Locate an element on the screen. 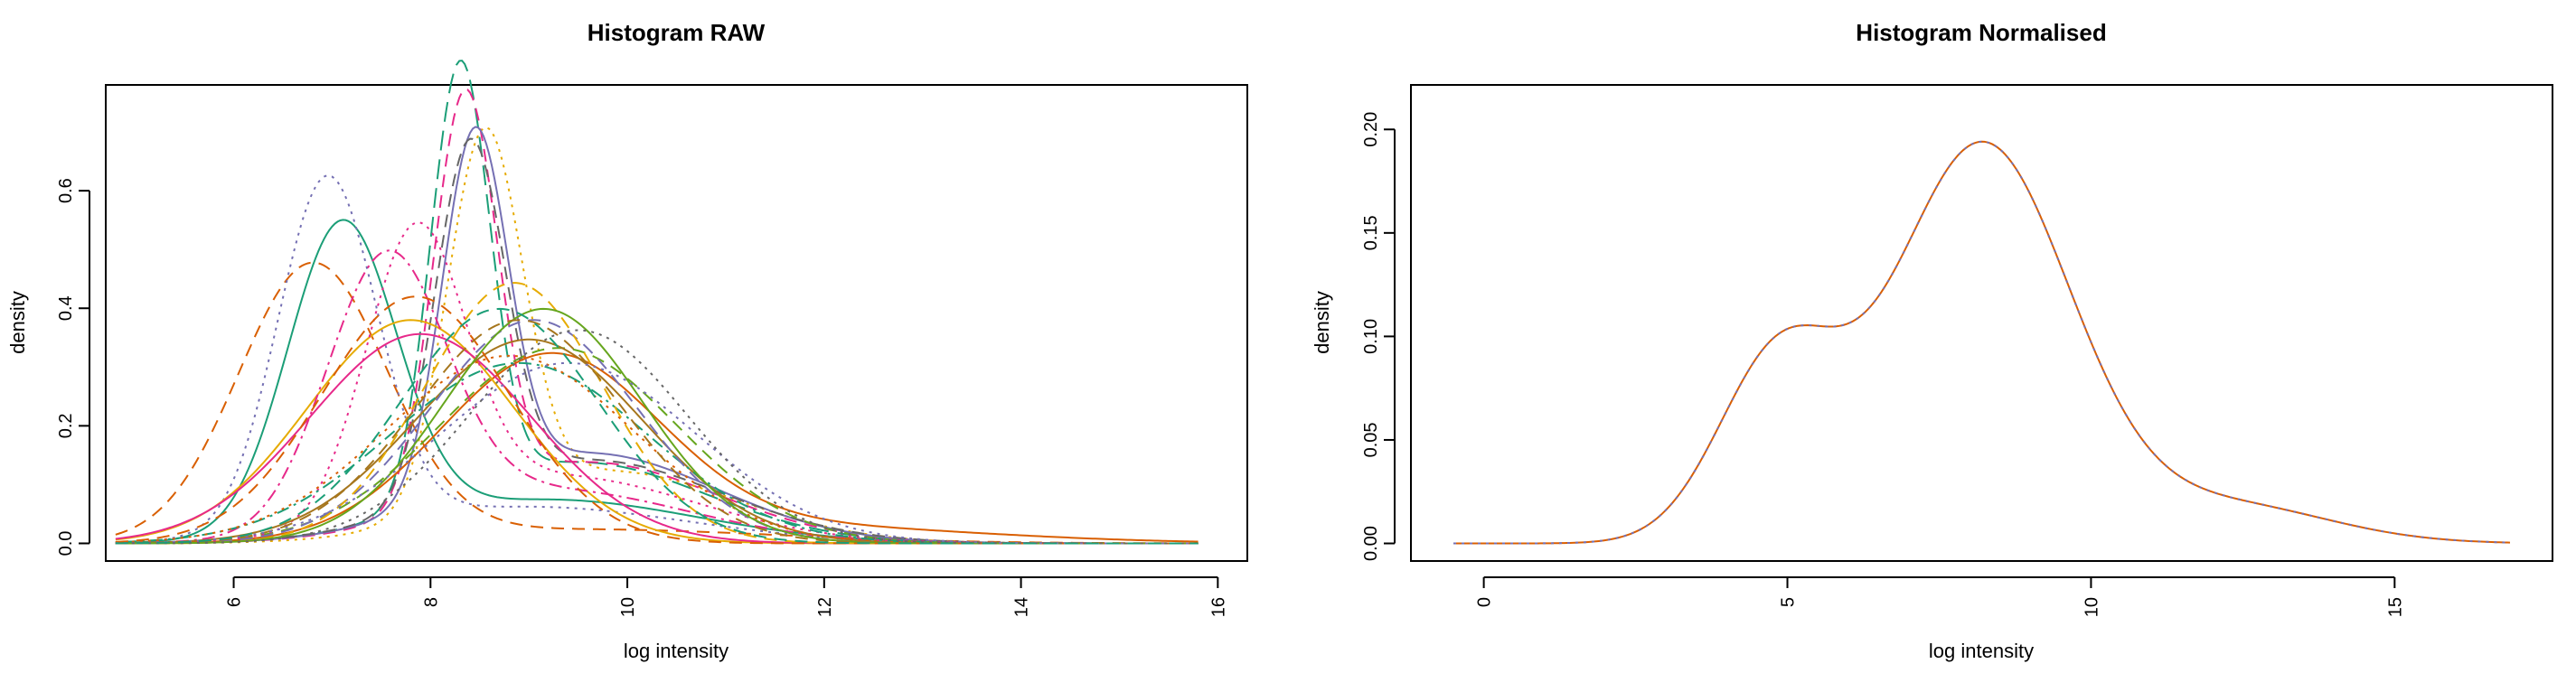 Image resolution: width=2576 pixels, height=692 pixels. chart-normalised-title: Histogram Normalised is located at coordinates (1981, 32).